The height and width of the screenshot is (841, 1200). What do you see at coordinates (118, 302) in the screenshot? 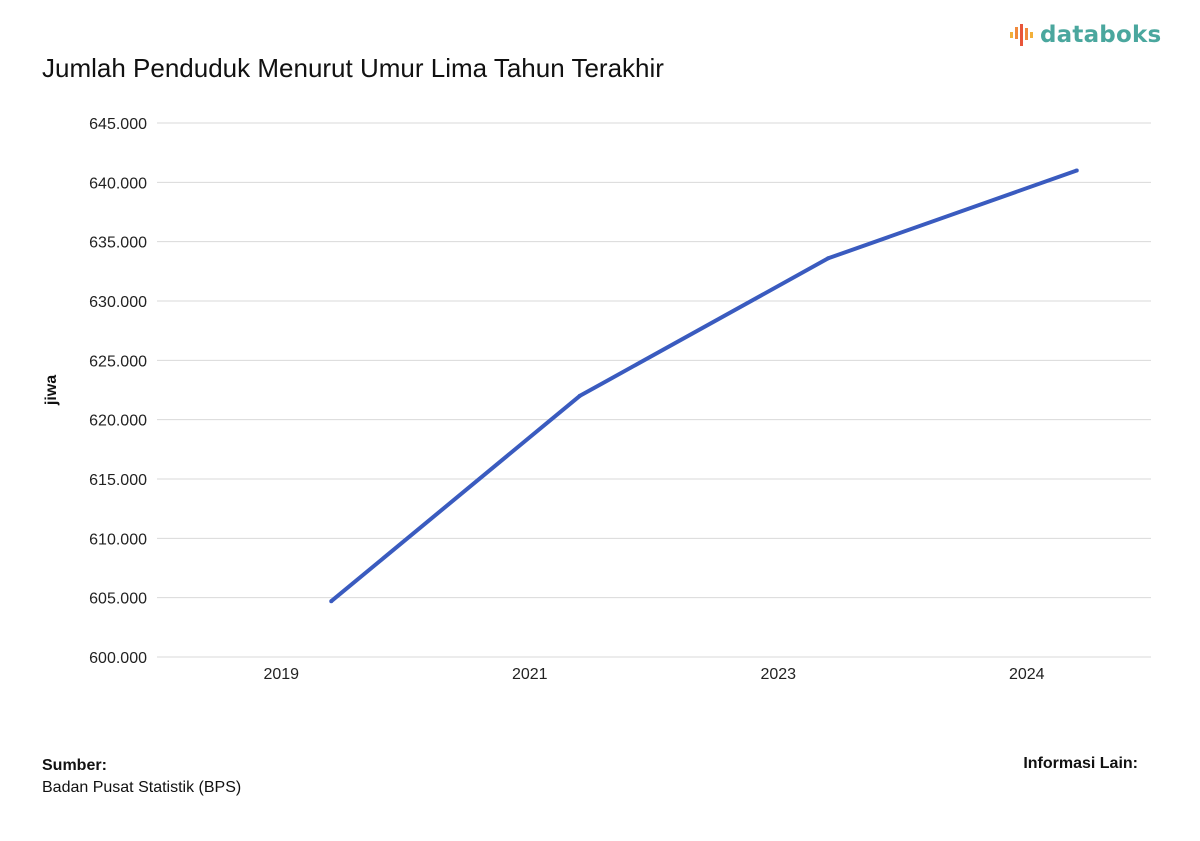
I see `y-tick-label: 630.000` at bounding box center [118, 302].